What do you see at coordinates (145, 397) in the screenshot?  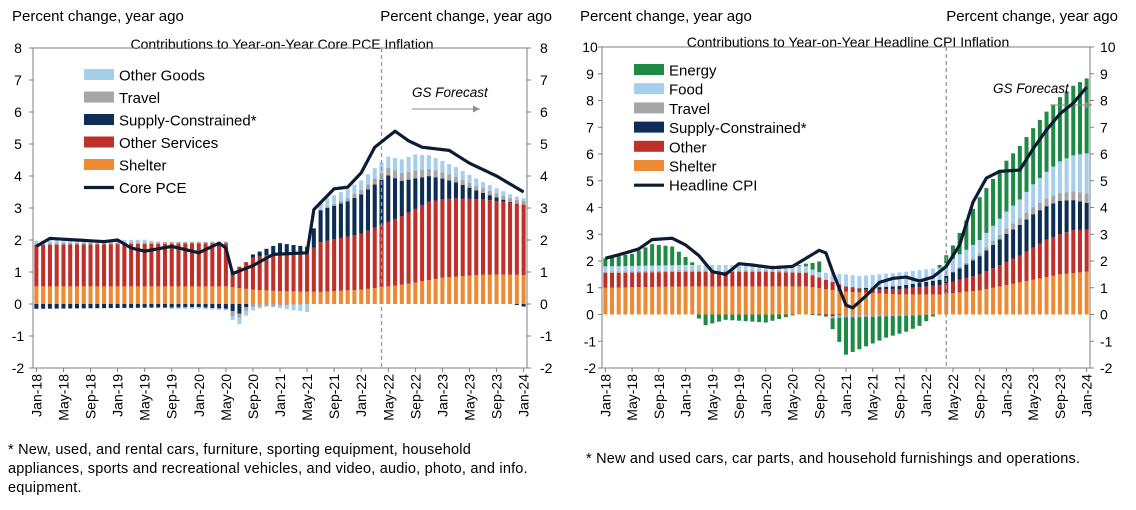 I see `chart1-xtick-label: May-19` at bounding box center [145, 397].